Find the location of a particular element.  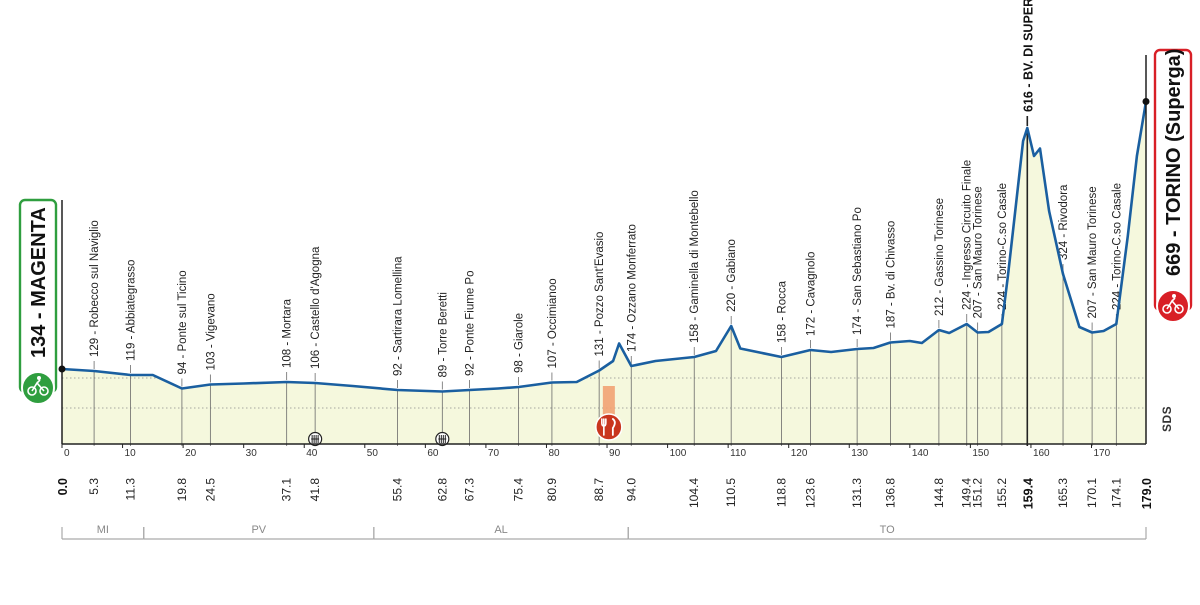

waypoint-label: 172 - Cavagnolo is located at coordinates (812, 294).